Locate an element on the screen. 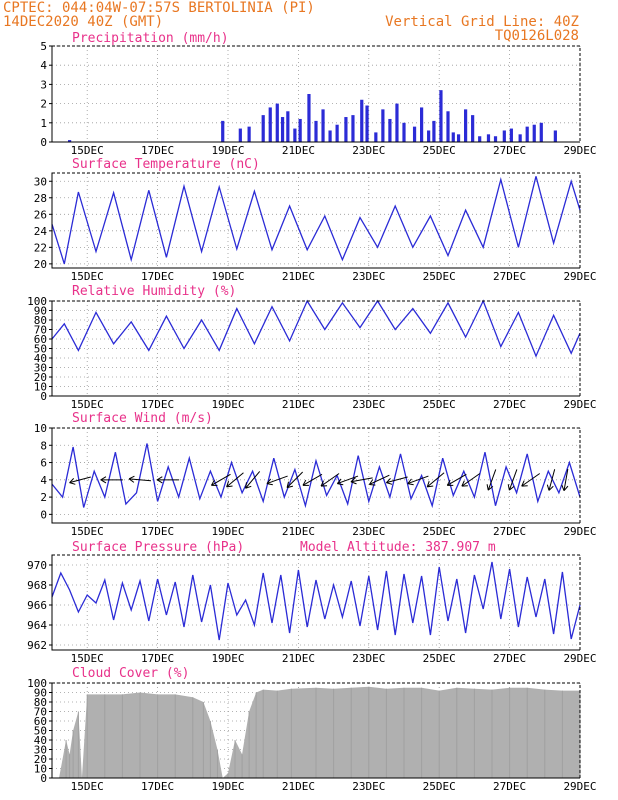 The height and width of the screenshot is (800, 618). p2-ytick-label: 100 is located at coordinates (37, 301).